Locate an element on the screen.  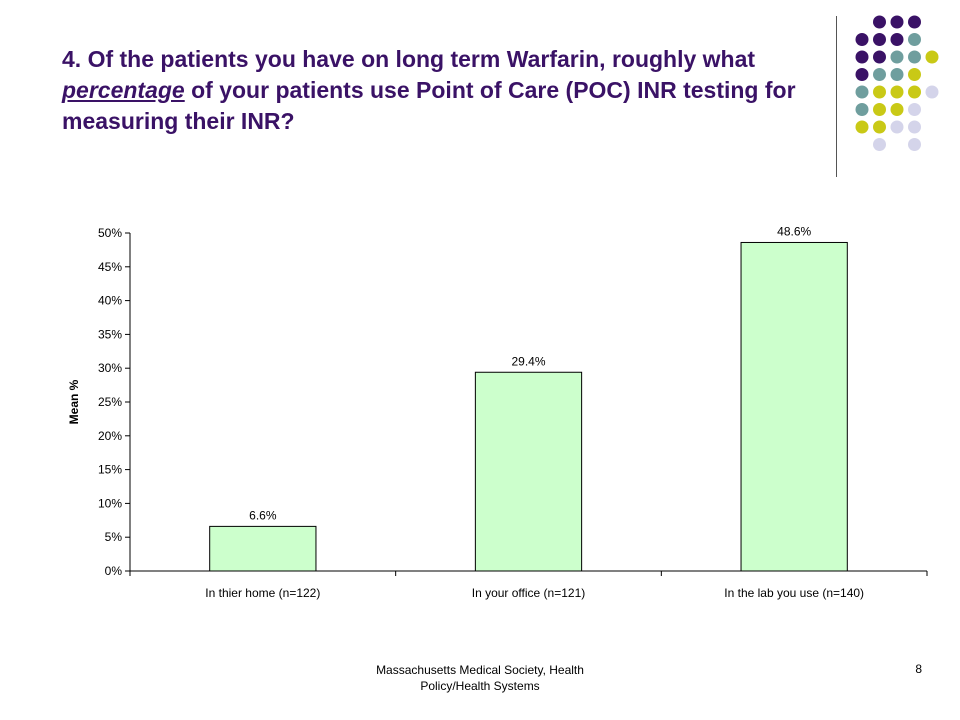
x-category-label: In your office (n=121) is located at coordinates (529, 593).